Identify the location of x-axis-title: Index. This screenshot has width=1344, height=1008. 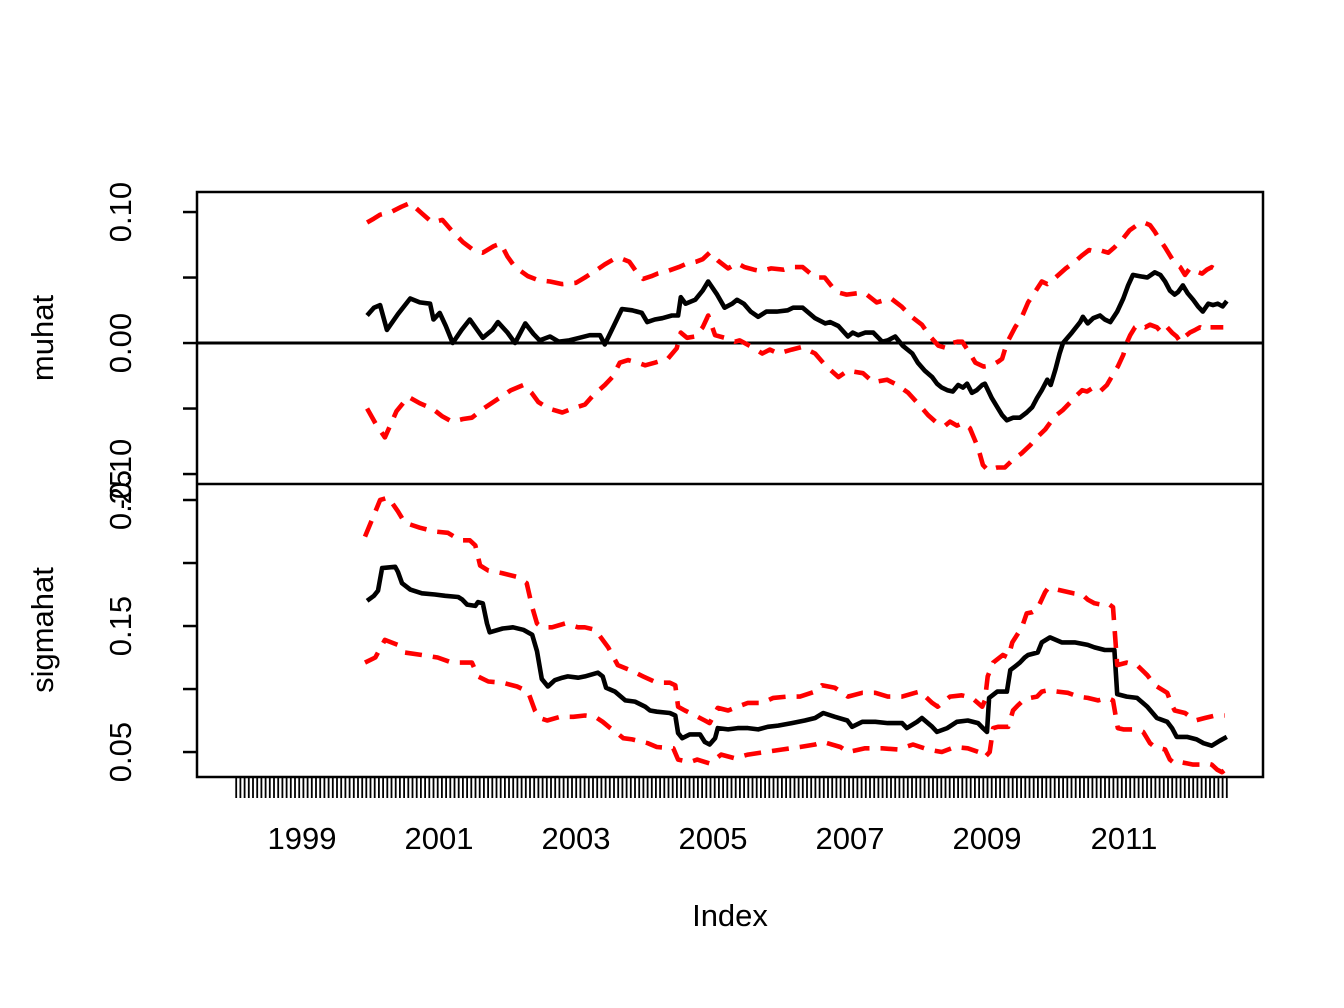
(730, 915).